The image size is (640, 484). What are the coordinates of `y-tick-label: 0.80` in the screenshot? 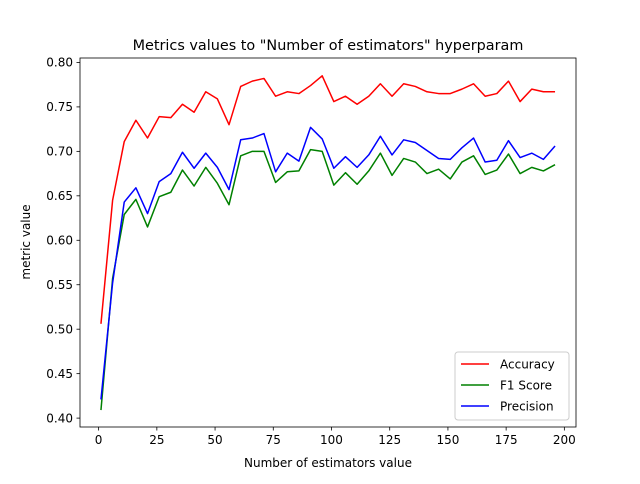 It's located at (59, 63).